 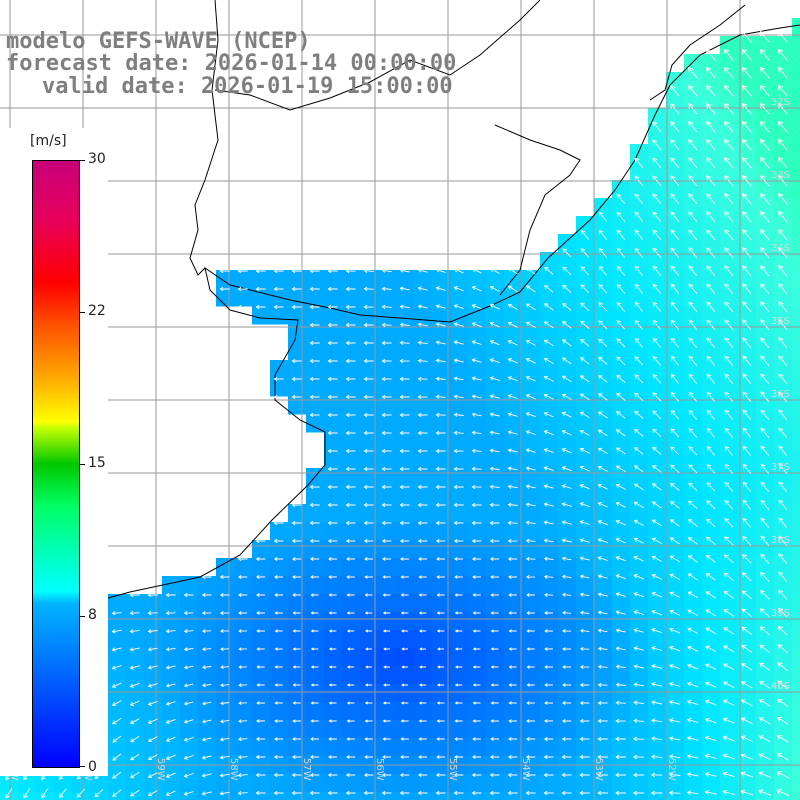 What do you see at coordinates (204, 138) in the screenshot?
I see `uruguay-river-border` at bounding box center [204, 138].